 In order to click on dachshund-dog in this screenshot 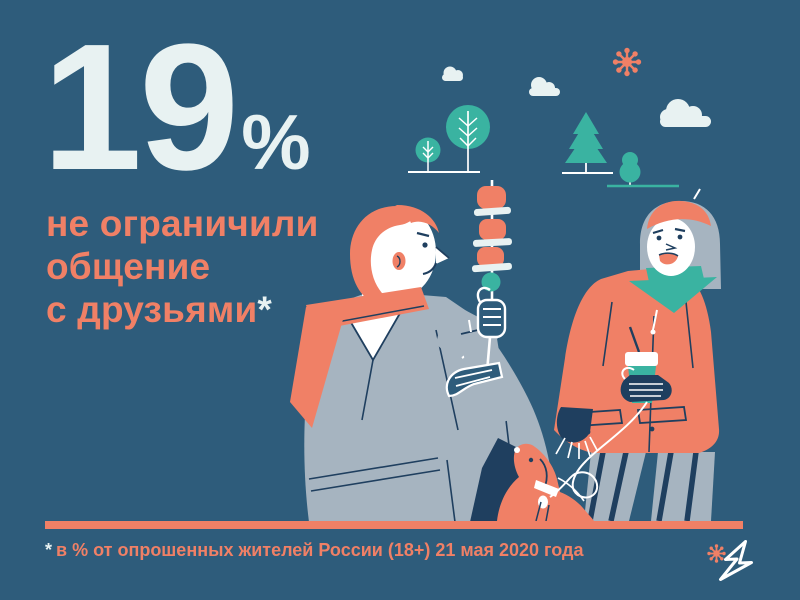, I will do `click(545, 482)`.